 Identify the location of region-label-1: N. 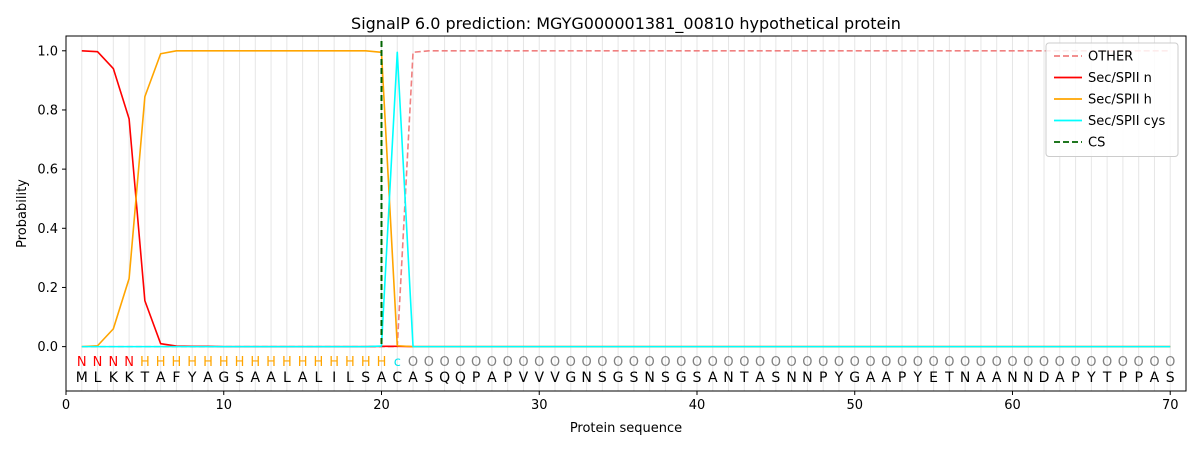
(82, 362).